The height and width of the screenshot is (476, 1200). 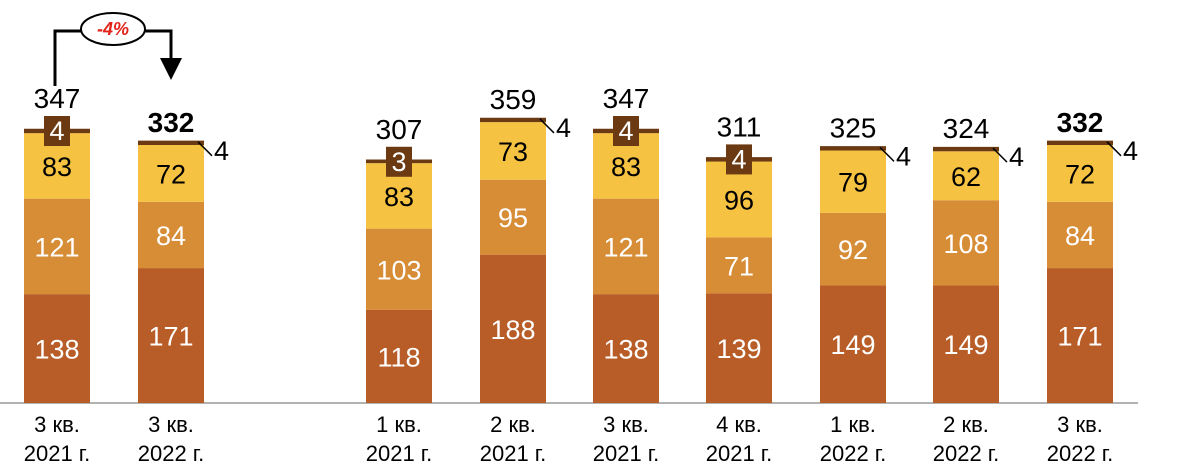 I want to click on delta-bubble, so click(x=113, y=29).